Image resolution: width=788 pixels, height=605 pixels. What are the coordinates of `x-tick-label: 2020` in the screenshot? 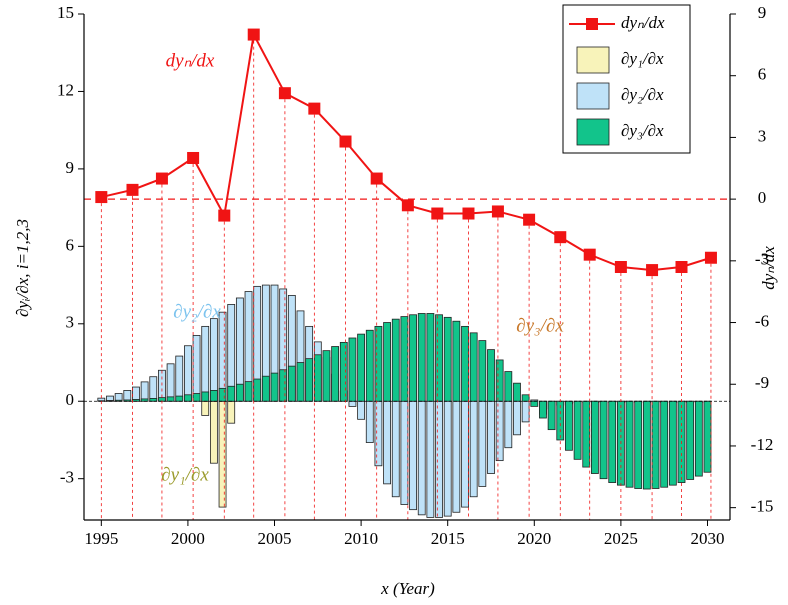 It's located at (534, 538).